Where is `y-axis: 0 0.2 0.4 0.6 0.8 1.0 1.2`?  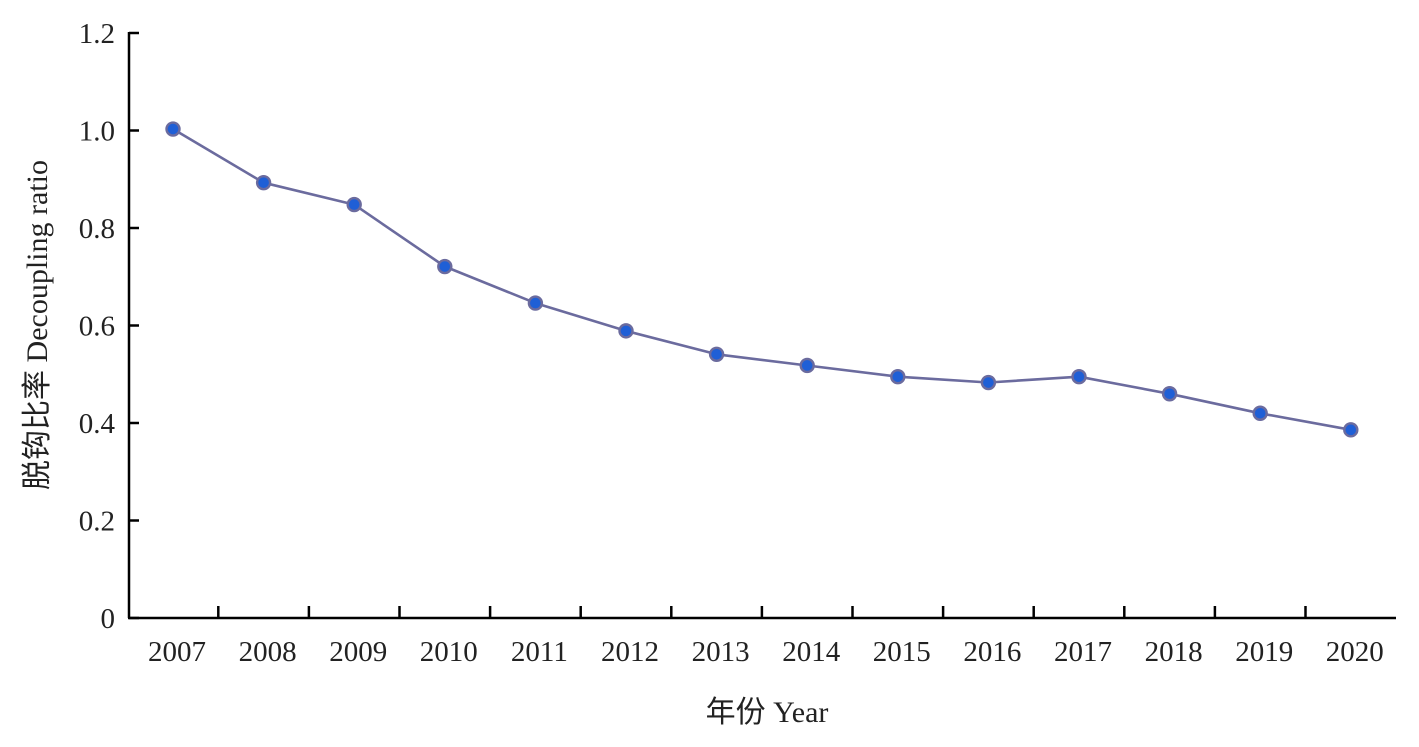 y-axis: 0 0.2 0.4 0.6 0.8 1.0 1.2 is located at coordinates (109, 326).